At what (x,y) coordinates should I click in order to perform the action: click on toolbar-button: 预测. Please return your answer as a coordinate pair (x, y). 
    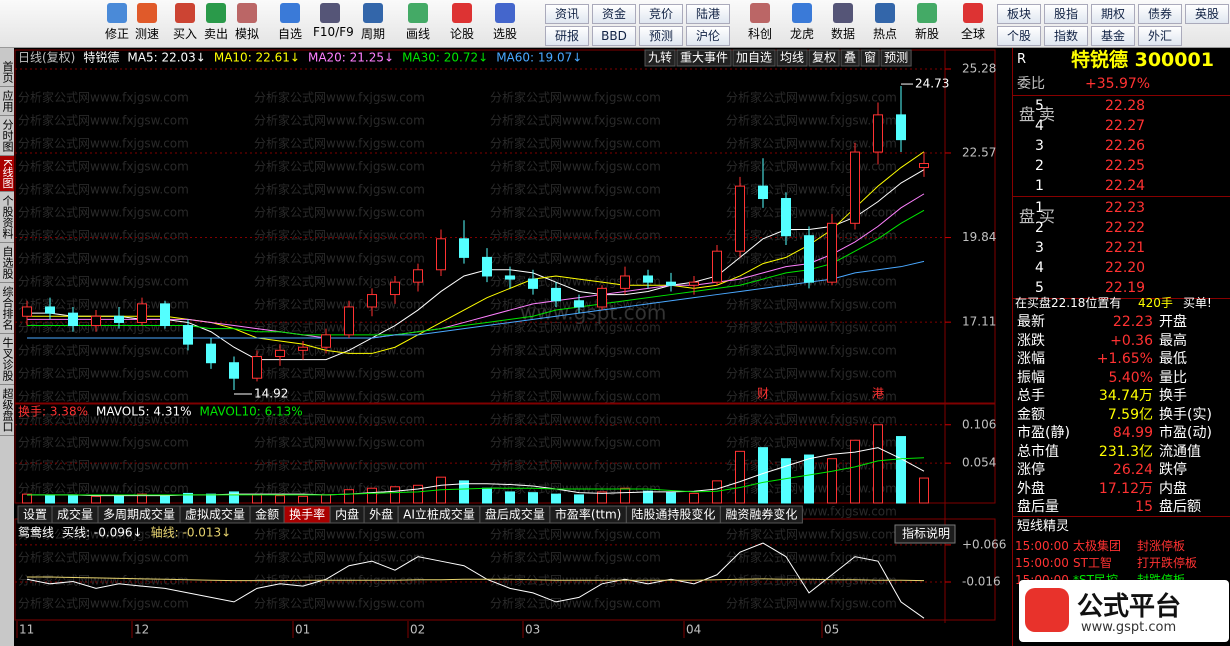
    Looking at the image, I should click on (661, 36).